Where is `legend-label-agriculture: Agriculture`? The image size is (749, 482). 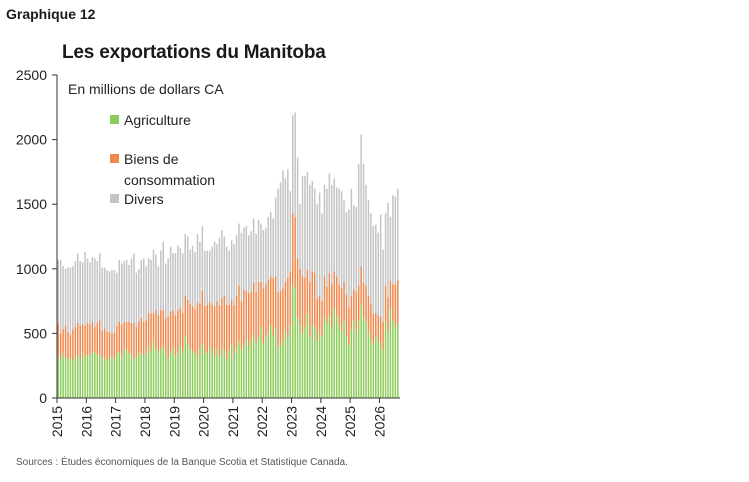 legend-label-agriculture: Agriculture is located at coordinates (157, 120).